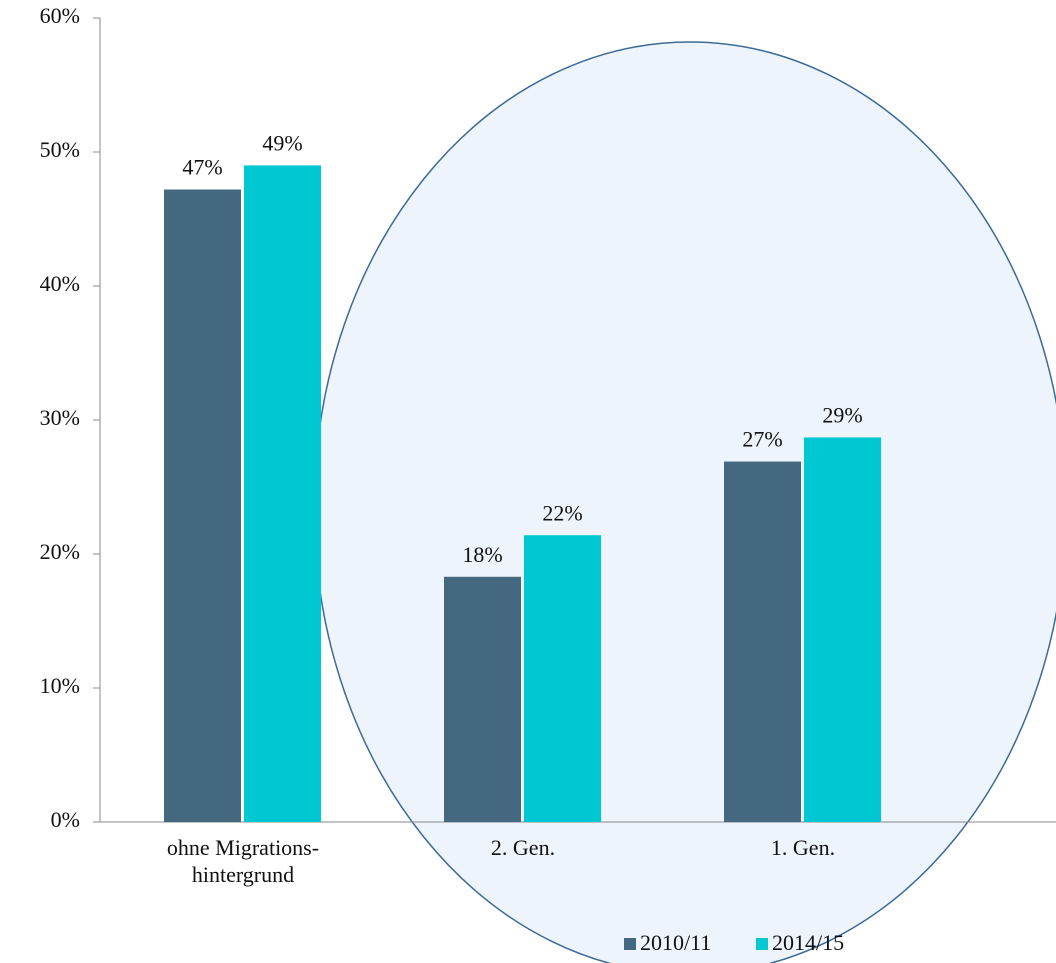 This screenshot has width=1056, height=963. What do you see at coordinates (60, 551) in the screenshot?
I see `y-tick-label: 20%` at bounding box center [60, 551].